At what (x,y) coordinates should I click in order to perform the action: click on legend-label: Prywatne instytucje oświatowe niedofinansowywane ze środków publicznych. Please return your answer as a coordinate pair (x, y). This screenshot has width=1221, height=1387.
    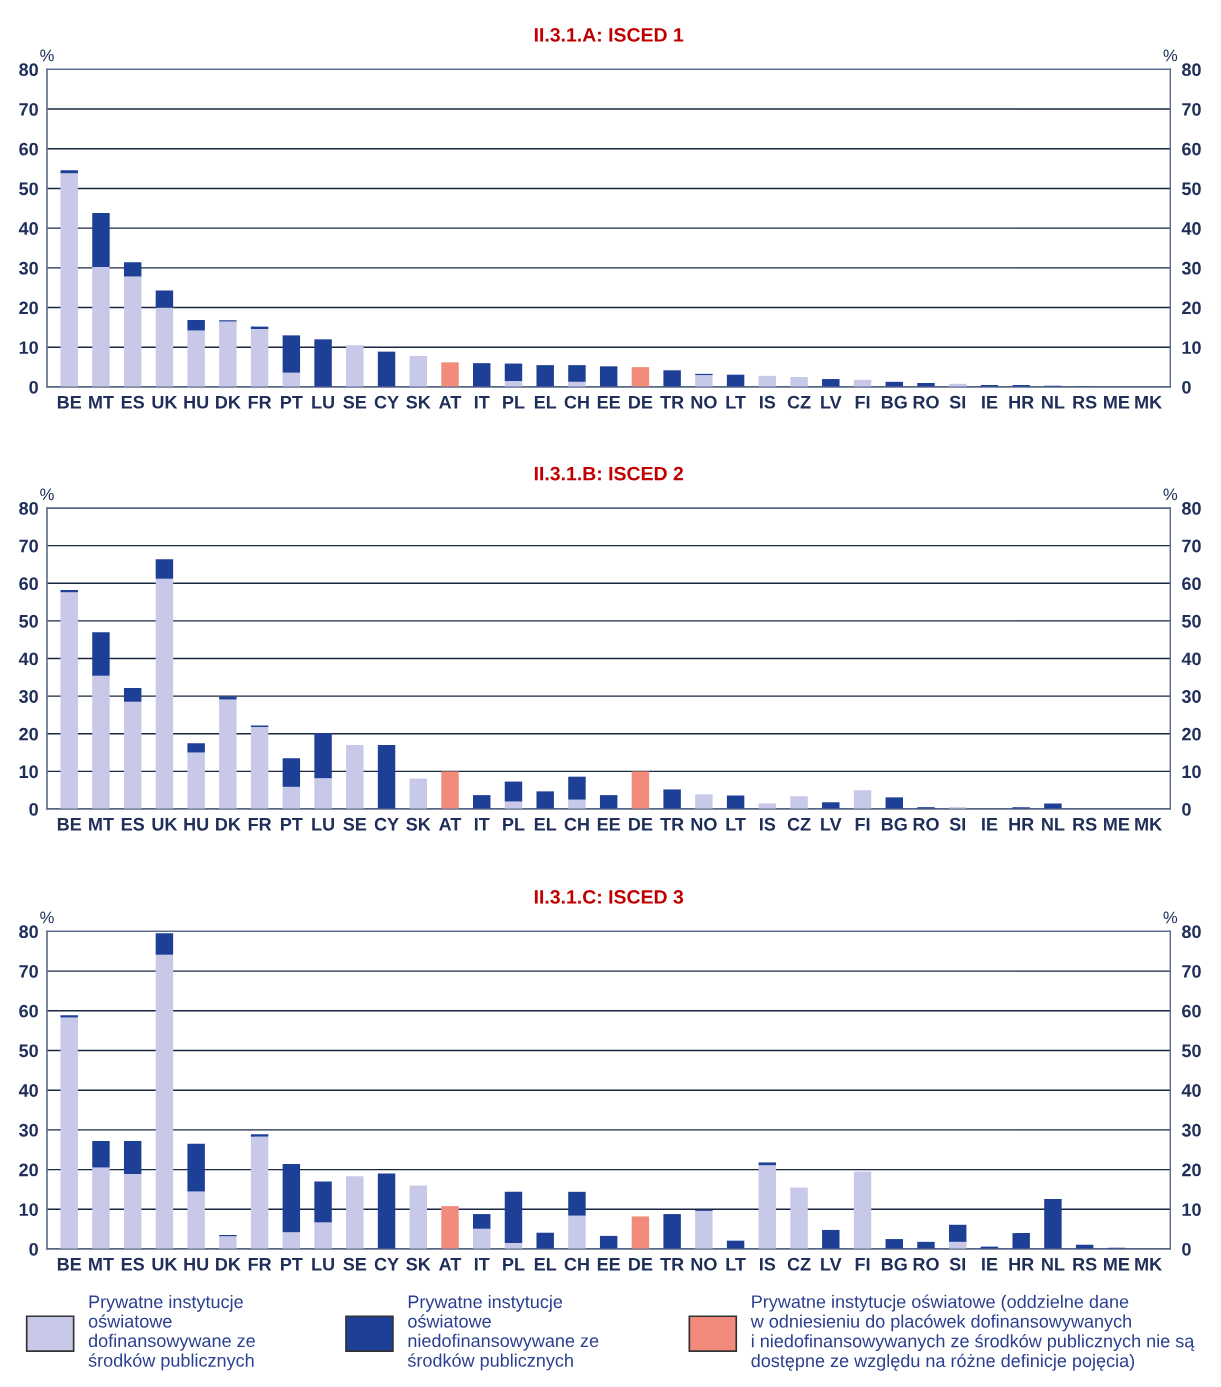
    Looking at the image, I should click on (503, 1332).